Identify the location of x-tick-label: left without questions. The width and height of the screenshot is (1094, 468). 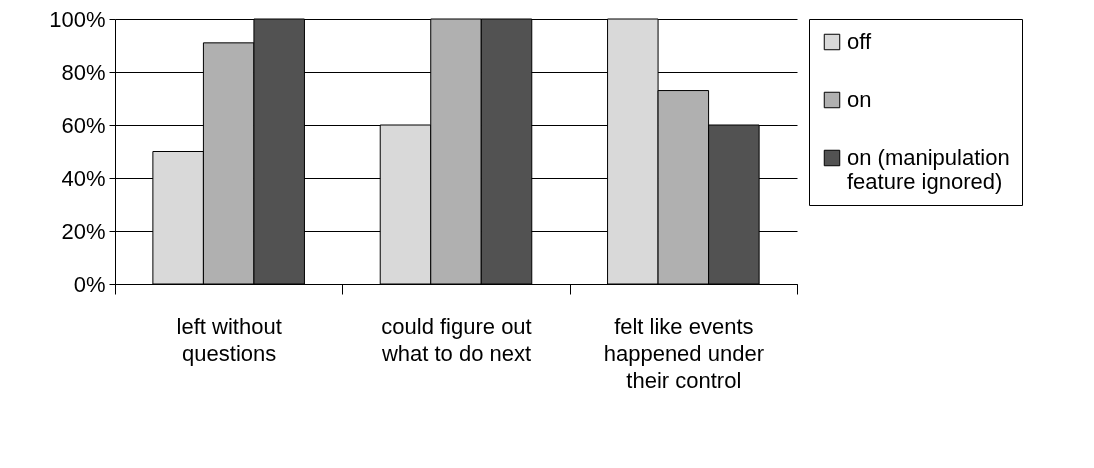
(229, 339).